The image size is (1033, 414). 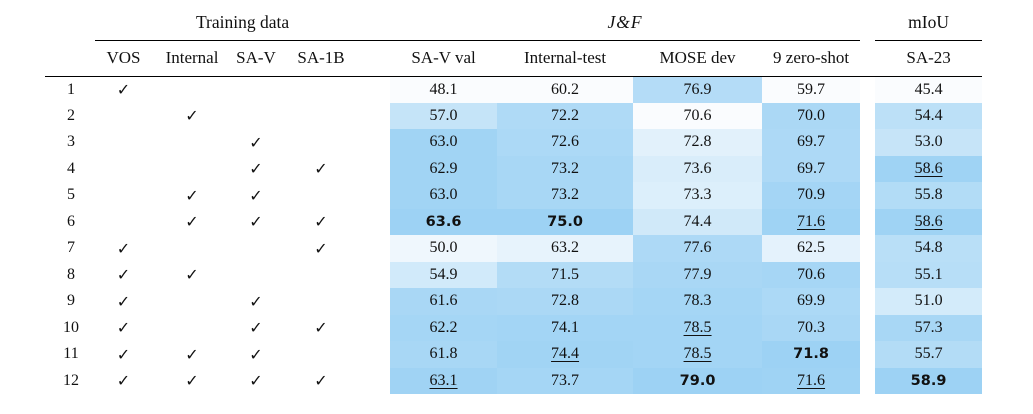 I want to click on value-cell-internal-test: 72.6, so click(x=565, y=142).